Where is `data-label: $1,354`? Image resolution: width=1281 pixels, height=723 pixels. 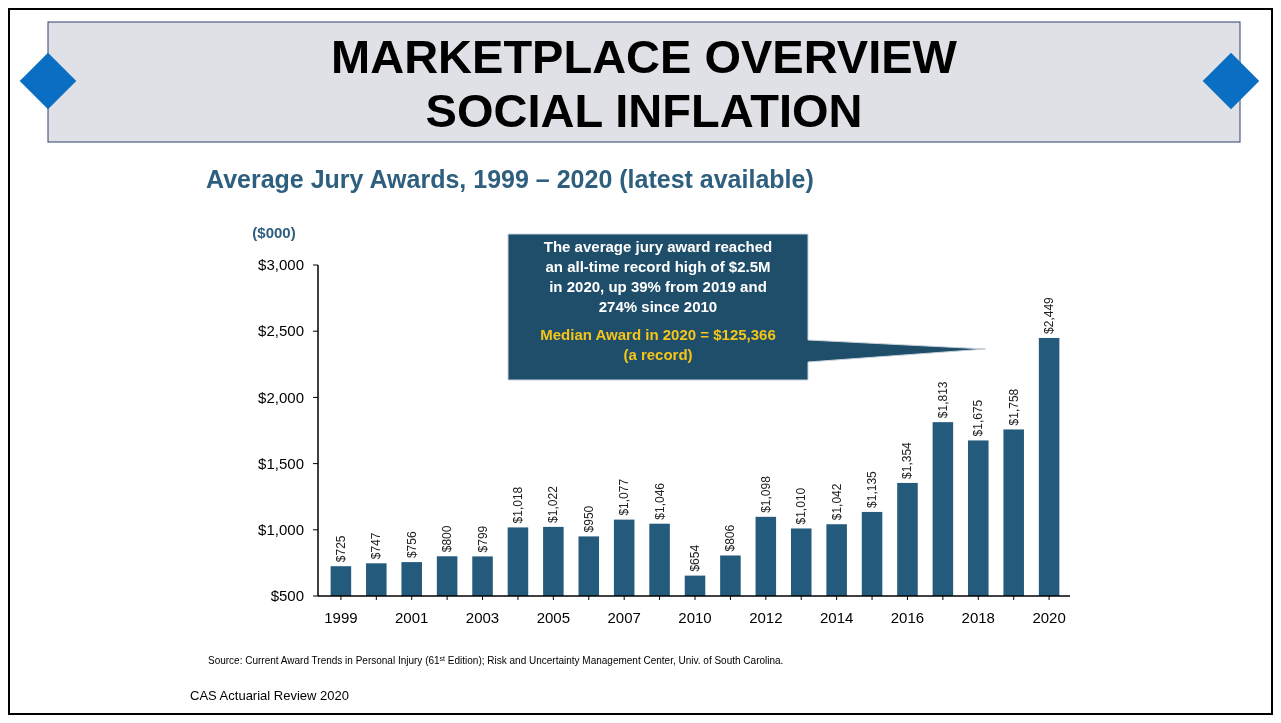 data-label: $1,354 is located at coordinates (907, 460).